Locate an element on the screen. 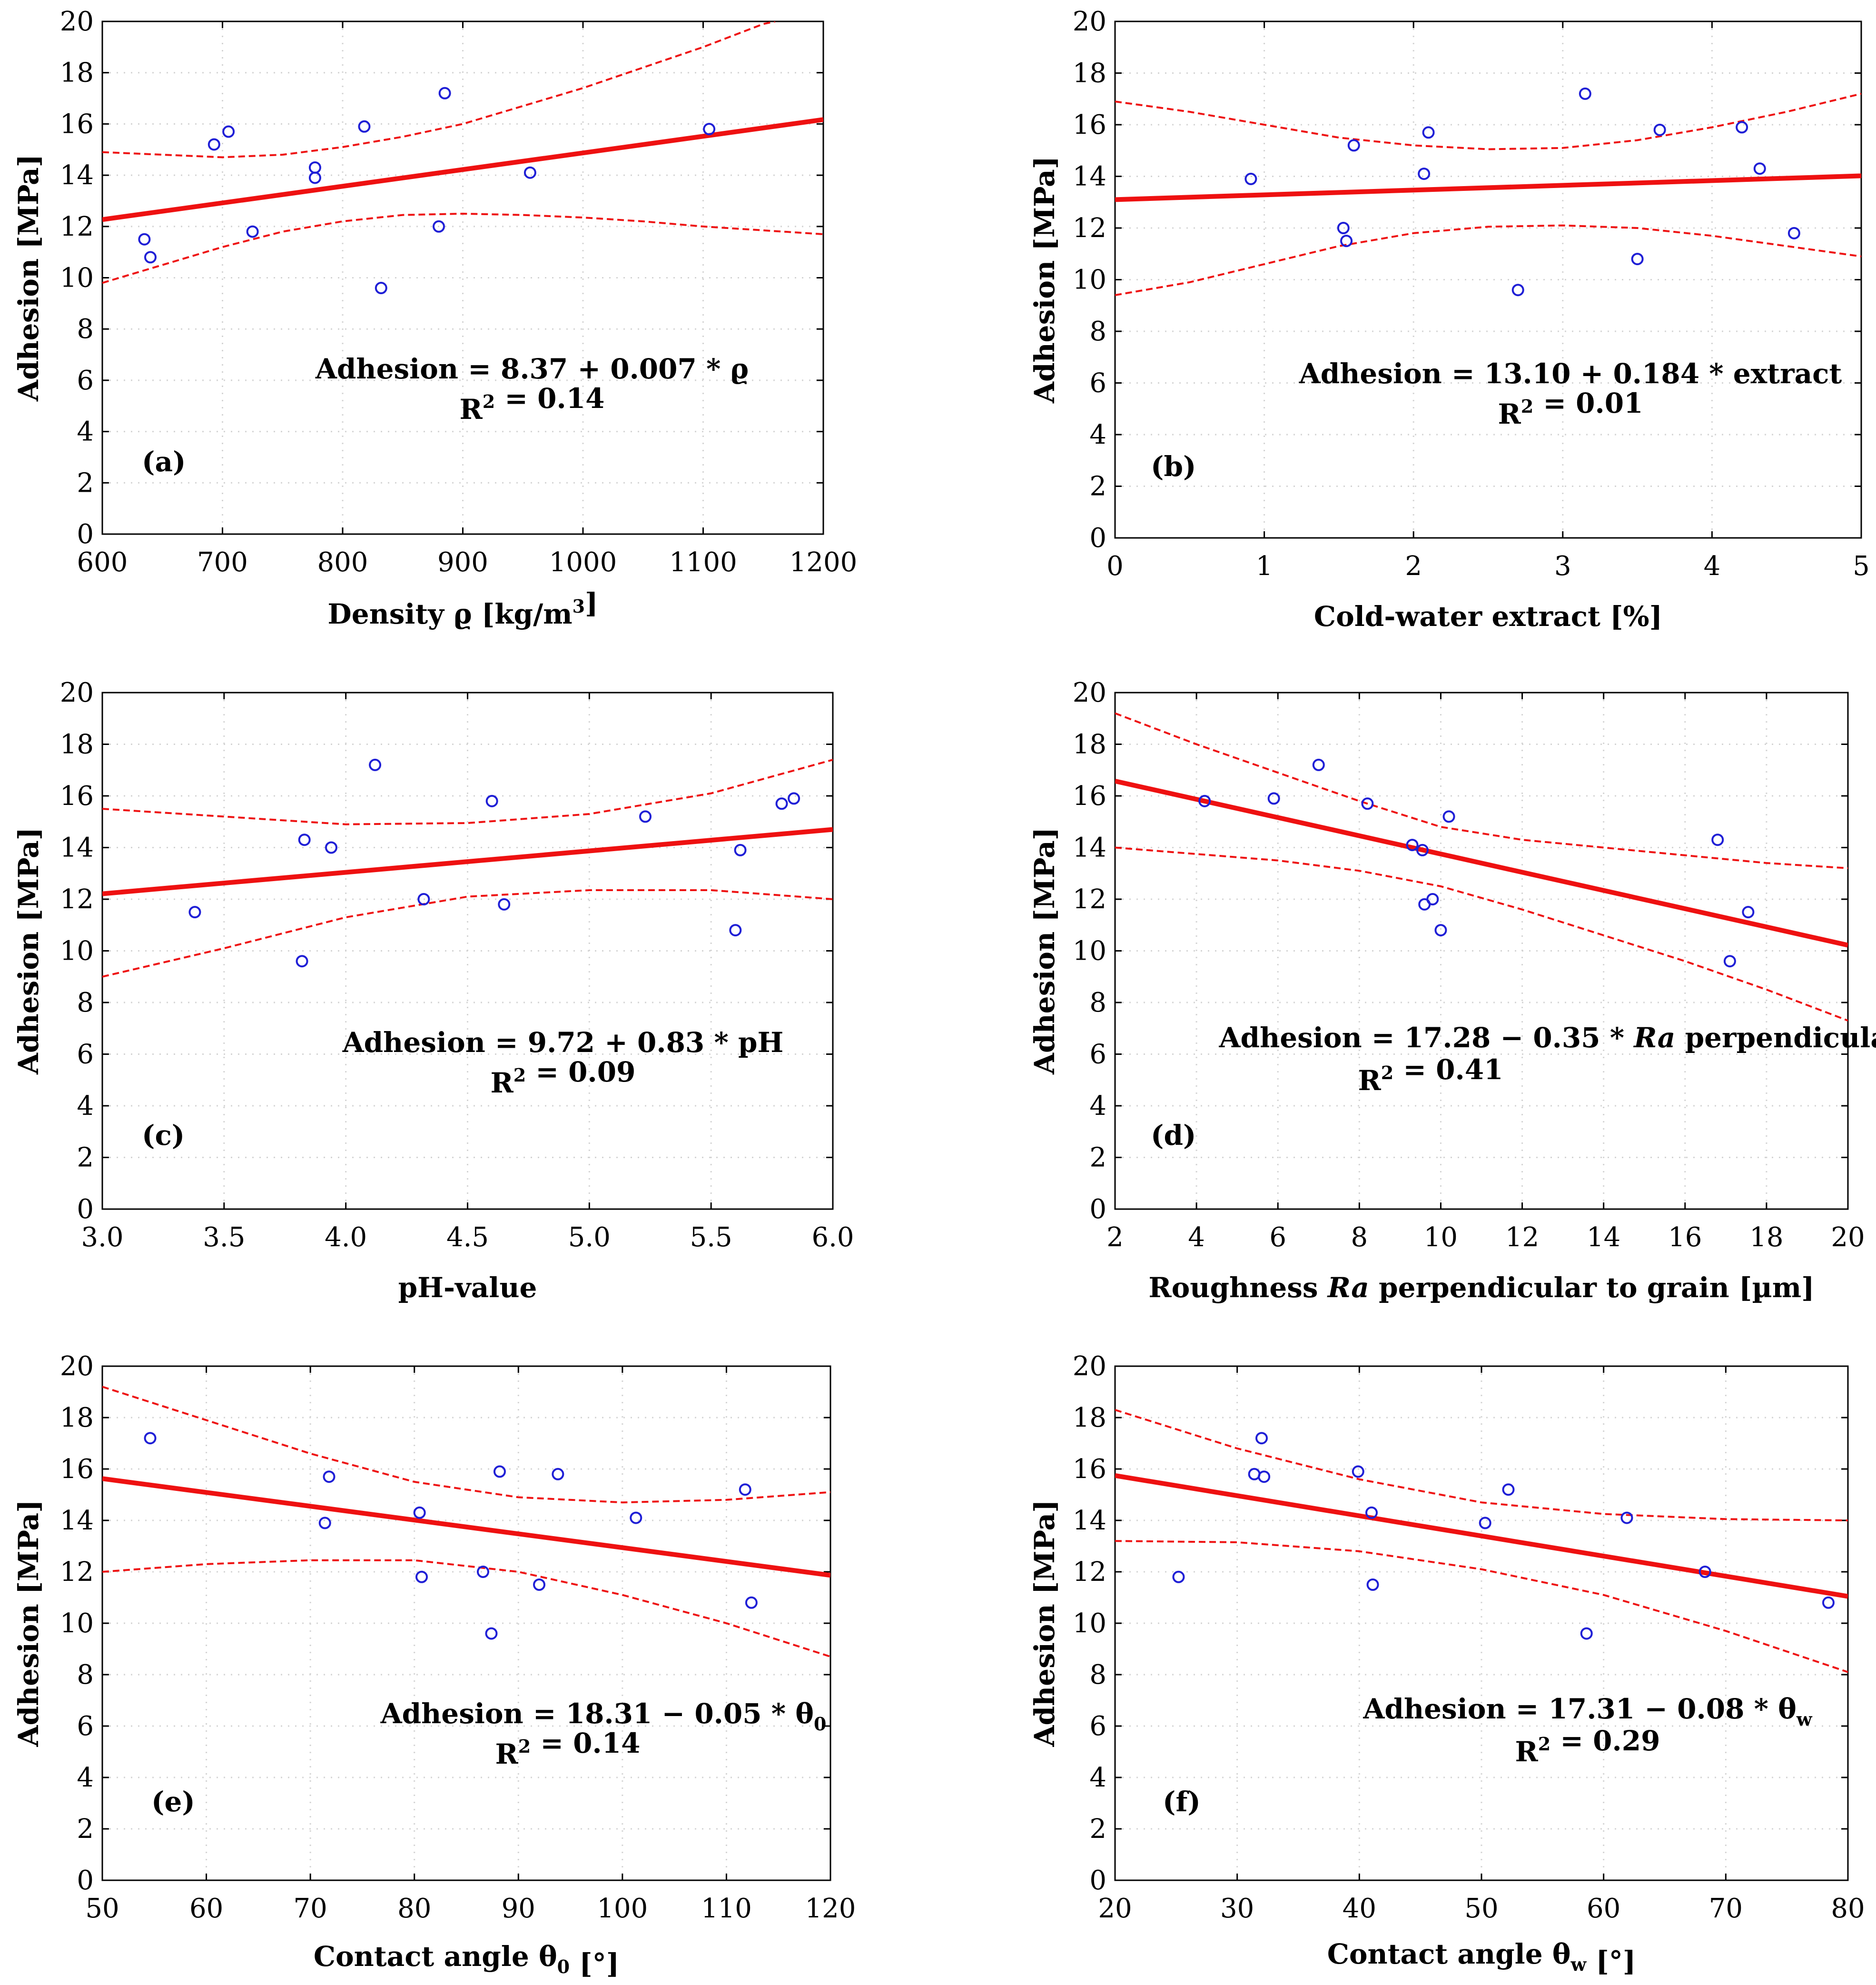 The width and height of the screenshot is (1876, 1985). y-tick-label: 8 is located at coordinates (1097, 1674).